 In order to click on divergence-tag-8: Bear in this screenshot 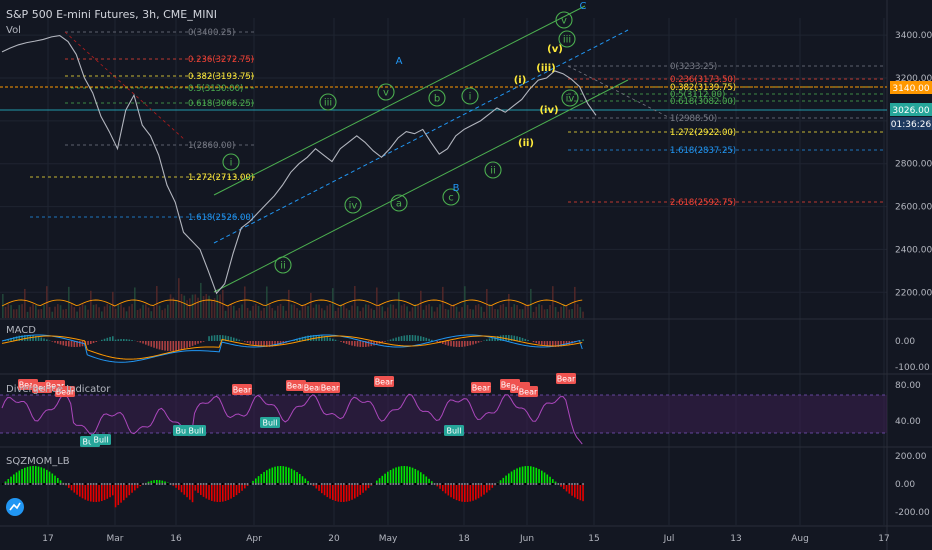, I will do `click(384, 382)`.